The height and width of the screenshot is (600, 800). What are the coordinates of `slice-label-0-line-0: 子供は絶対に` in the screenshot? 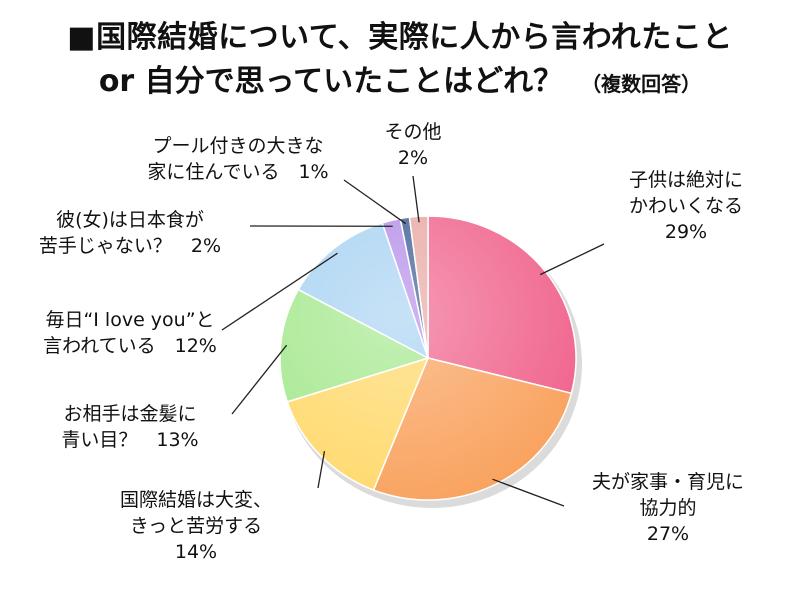 It's located at (686, 180).